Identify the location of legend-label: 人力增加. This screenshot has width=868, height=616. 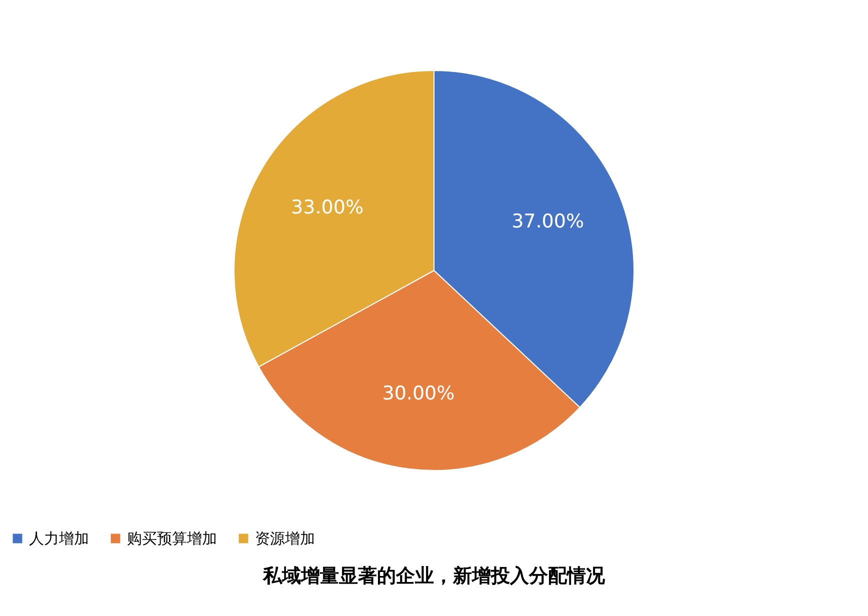
(59, 539).